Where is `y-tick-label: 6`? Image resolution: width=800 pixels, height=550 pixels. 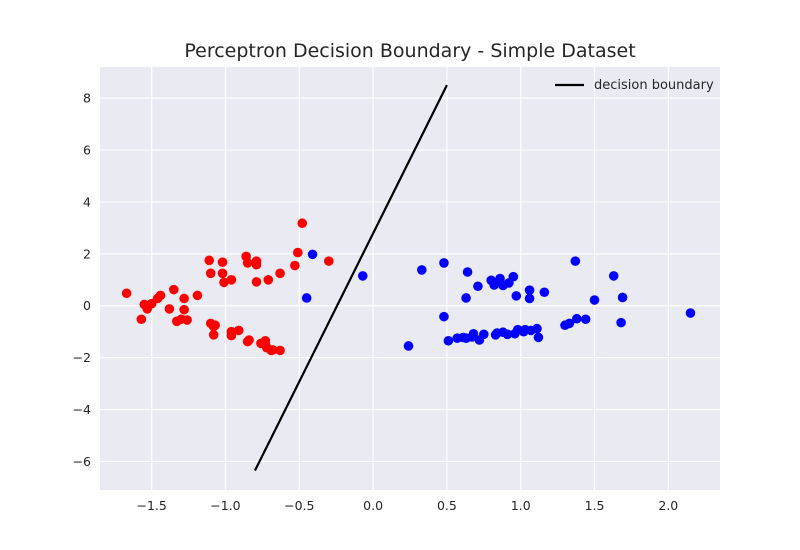
y-tick-label: 6 is located at coordinates (87, 150).